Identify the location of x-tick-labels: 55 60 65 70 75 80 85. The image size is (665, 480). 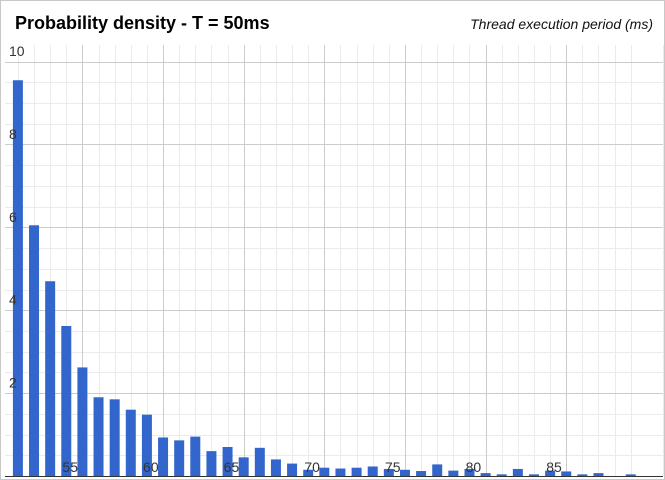
(312, 467).